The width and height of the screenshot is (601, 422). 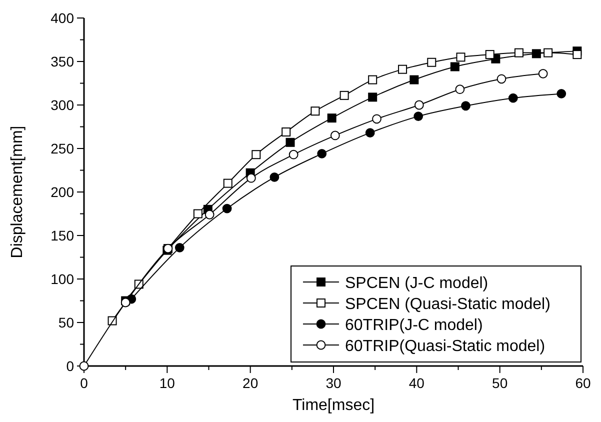 I want to click on x-tick-label: 10, so click(x=167, y=383).